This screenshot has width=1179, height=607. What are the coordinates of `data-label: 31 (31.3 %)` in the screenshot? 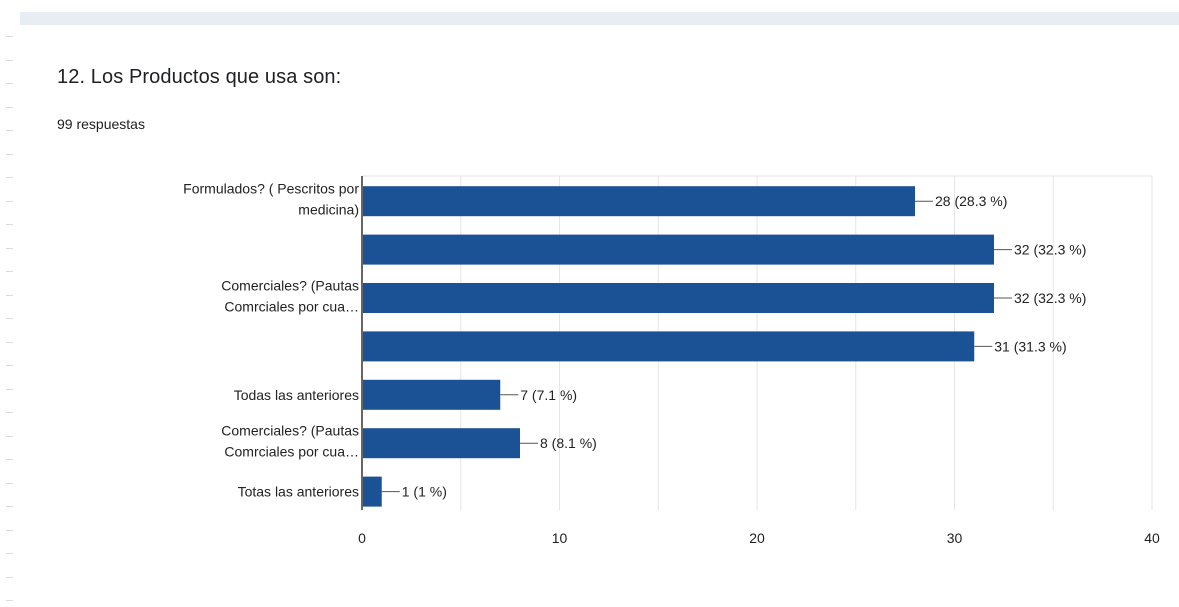 It's located at (1030, 346).